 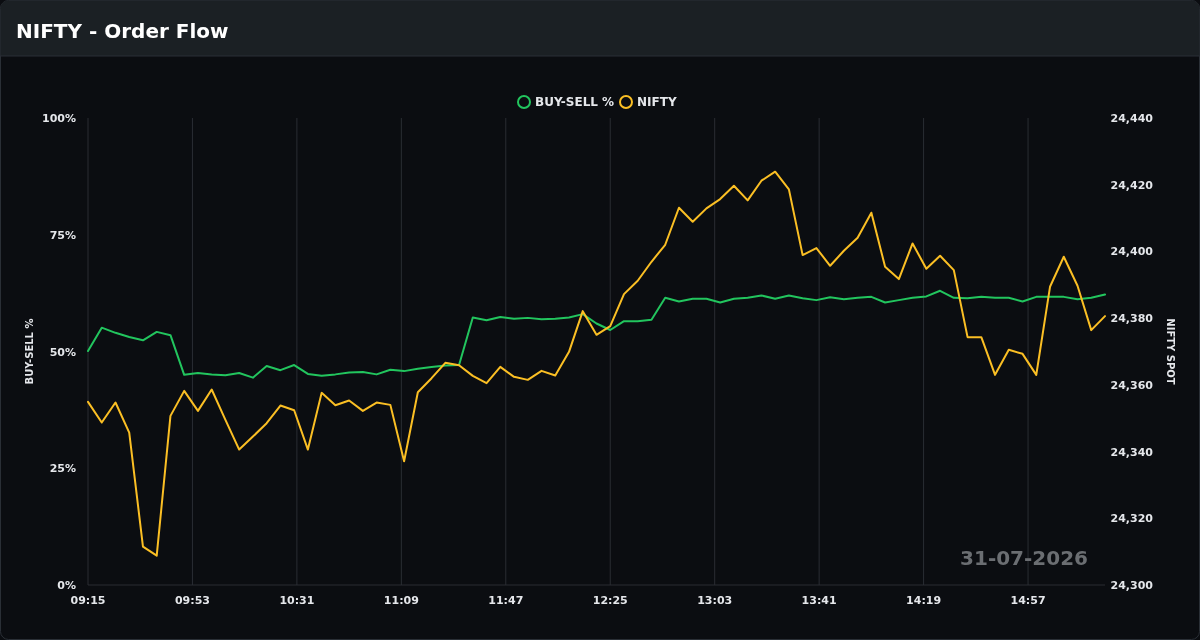 What do you see at coordinates (715, 600) in the screenshot?
I see `x-tick-label: 13:03` at bounding box center [715, 600].